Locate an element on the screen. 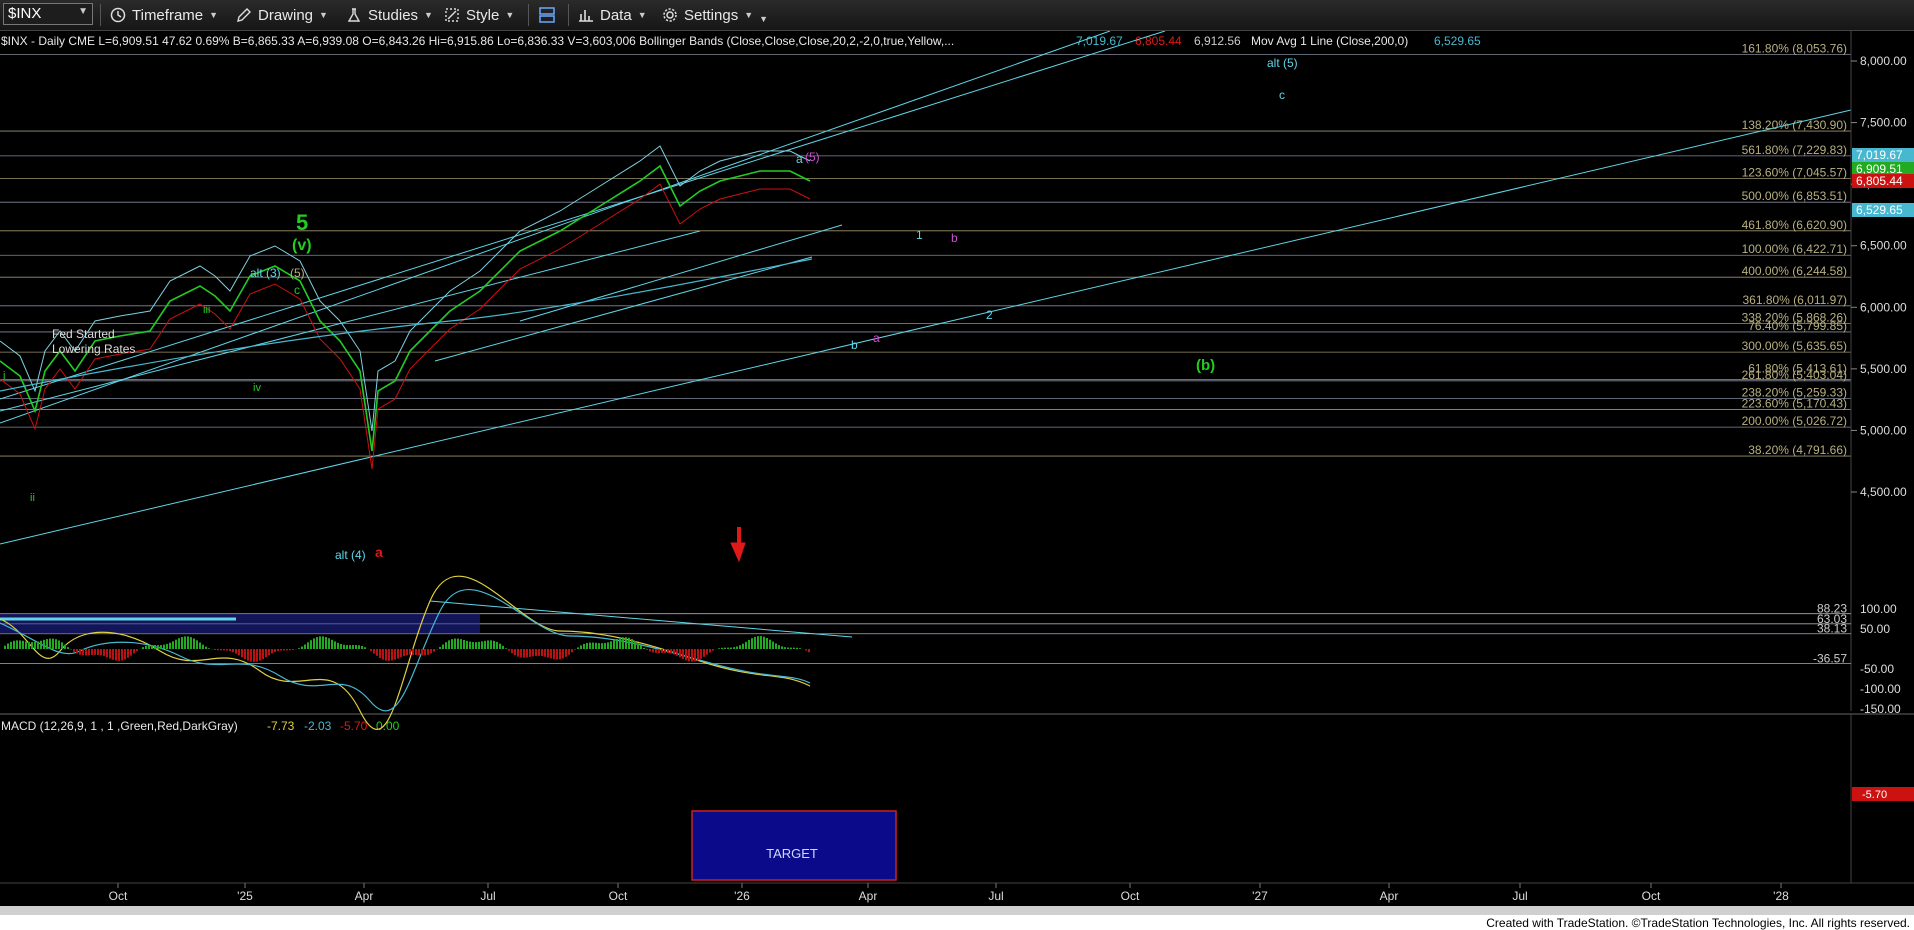 Image resolution: width=1914 pixels, height=930 pixels. svg-text: 38.13 is located at coordinates (1832, 629).